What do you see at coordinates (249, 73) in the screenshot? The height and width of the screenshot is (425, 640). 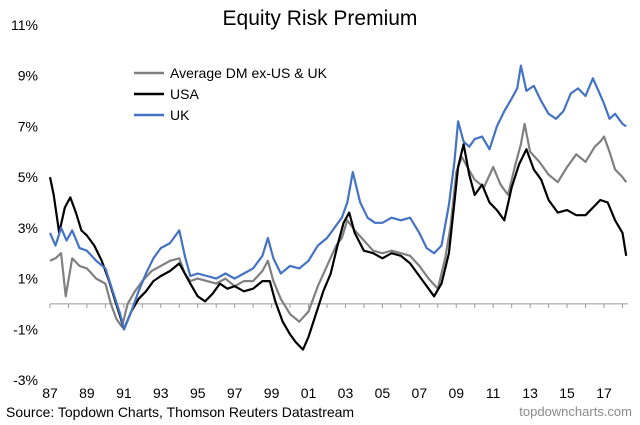 I see `legend-label: Average DM ex-US & UK` at bounding box center [249, 73].